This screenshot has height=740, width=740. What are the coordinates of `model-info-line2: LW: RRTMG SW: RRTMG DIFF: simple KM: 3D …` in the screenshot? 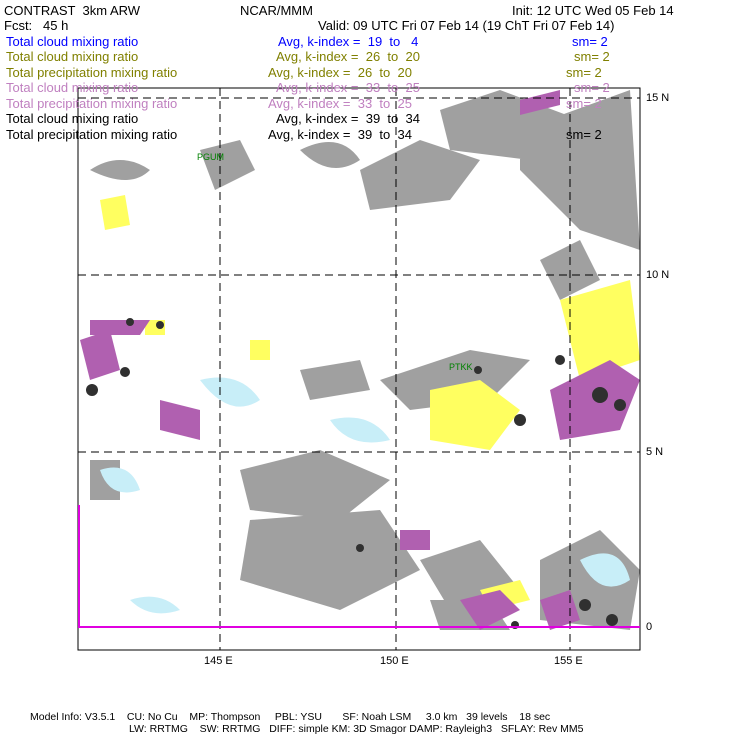 It's located at (356, 729).